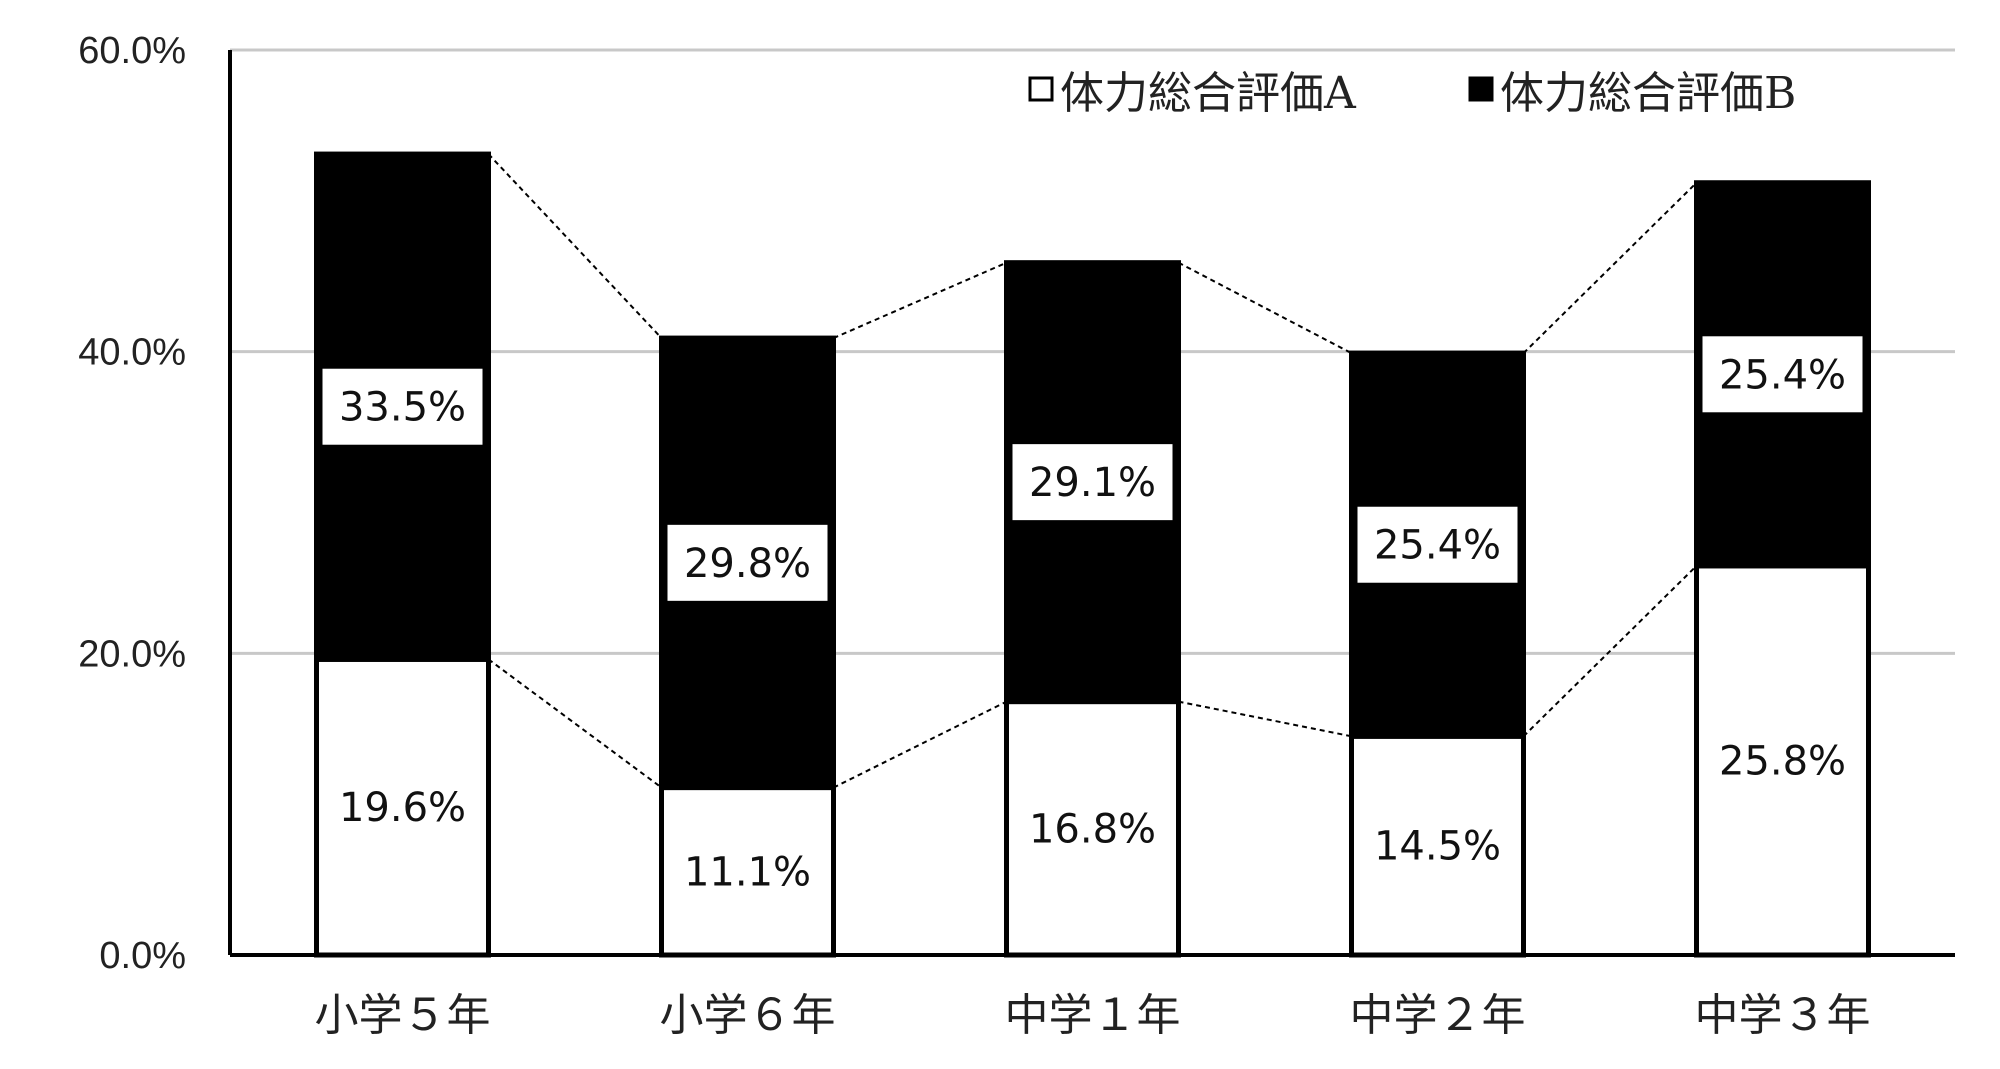 This screenshot has height=1069, width=2000. What do you see at coordinates (747, 872) in the screenshot?
I see `data-label-a: 11.1%` at bounding box center [747, 872].